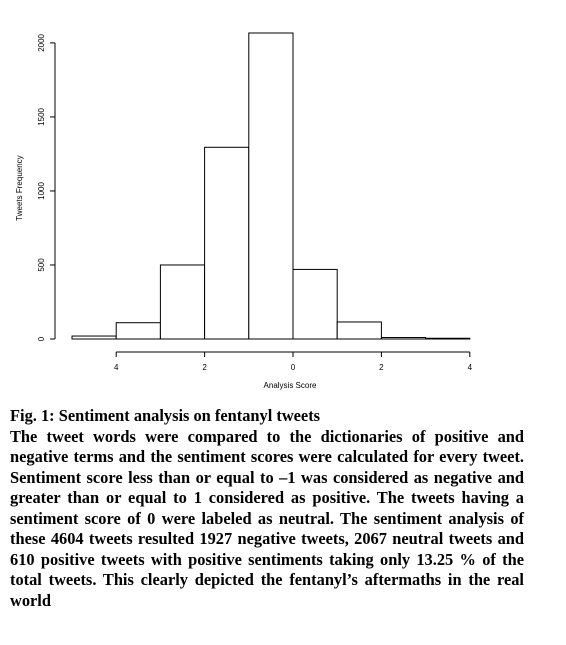  I want to click on y-tick-label: 2000, so click(41, 42).